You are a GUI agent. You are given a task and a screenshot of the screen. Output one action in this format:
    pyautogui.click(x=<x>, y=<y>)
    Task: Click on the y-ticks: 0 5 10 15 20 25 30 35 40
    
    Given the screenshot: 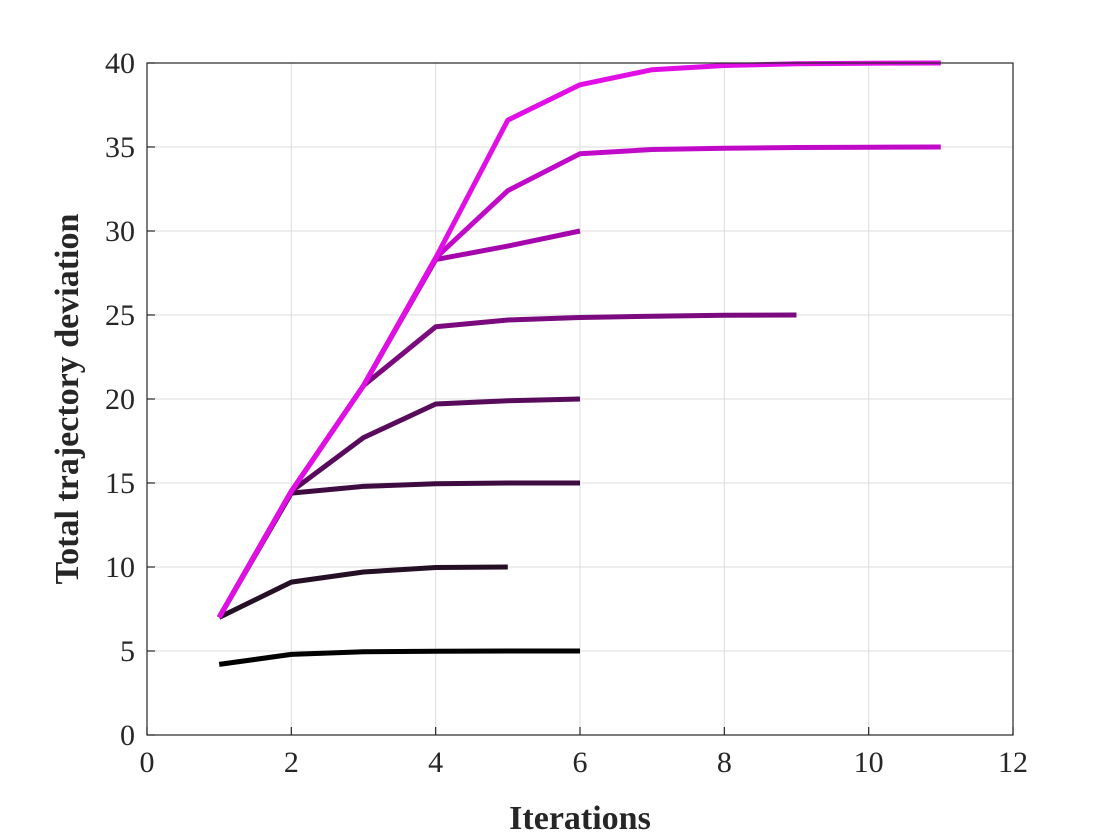 What is the action you would take?
    pyautogui.click(x=130, y=399)
    